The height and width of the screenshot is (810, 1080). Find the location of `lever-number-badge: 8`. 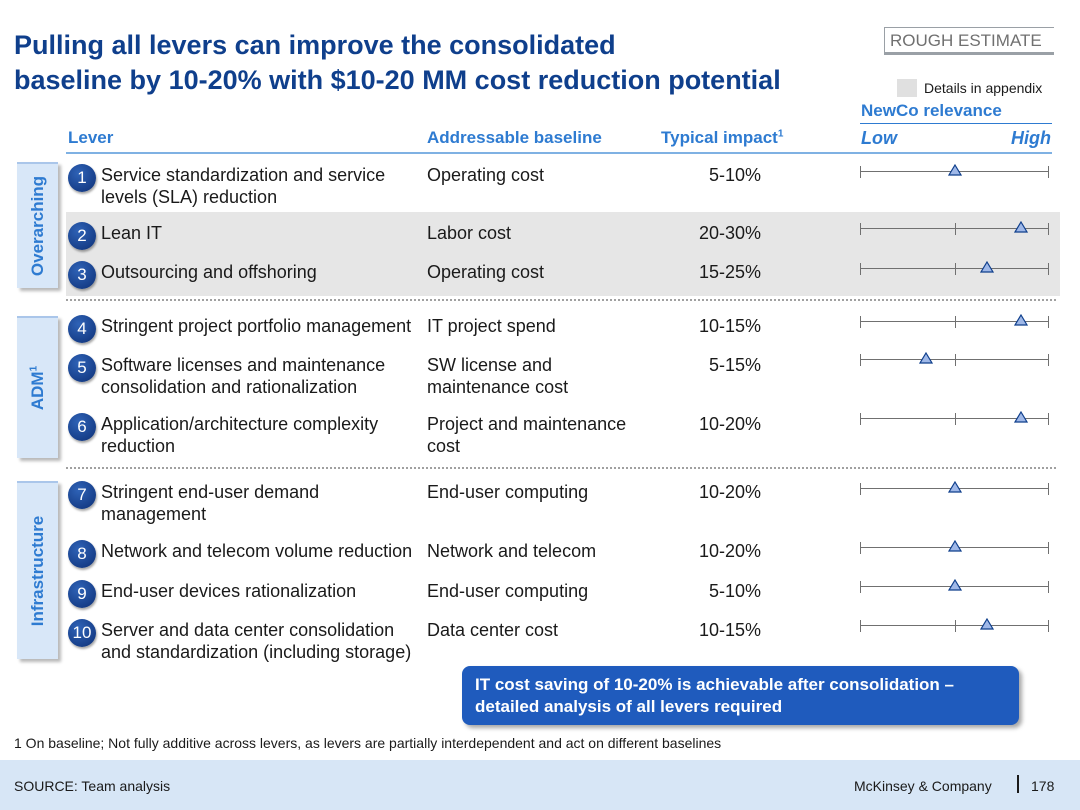

lever-number-badge: 8 is located at coordinates (82, 554).